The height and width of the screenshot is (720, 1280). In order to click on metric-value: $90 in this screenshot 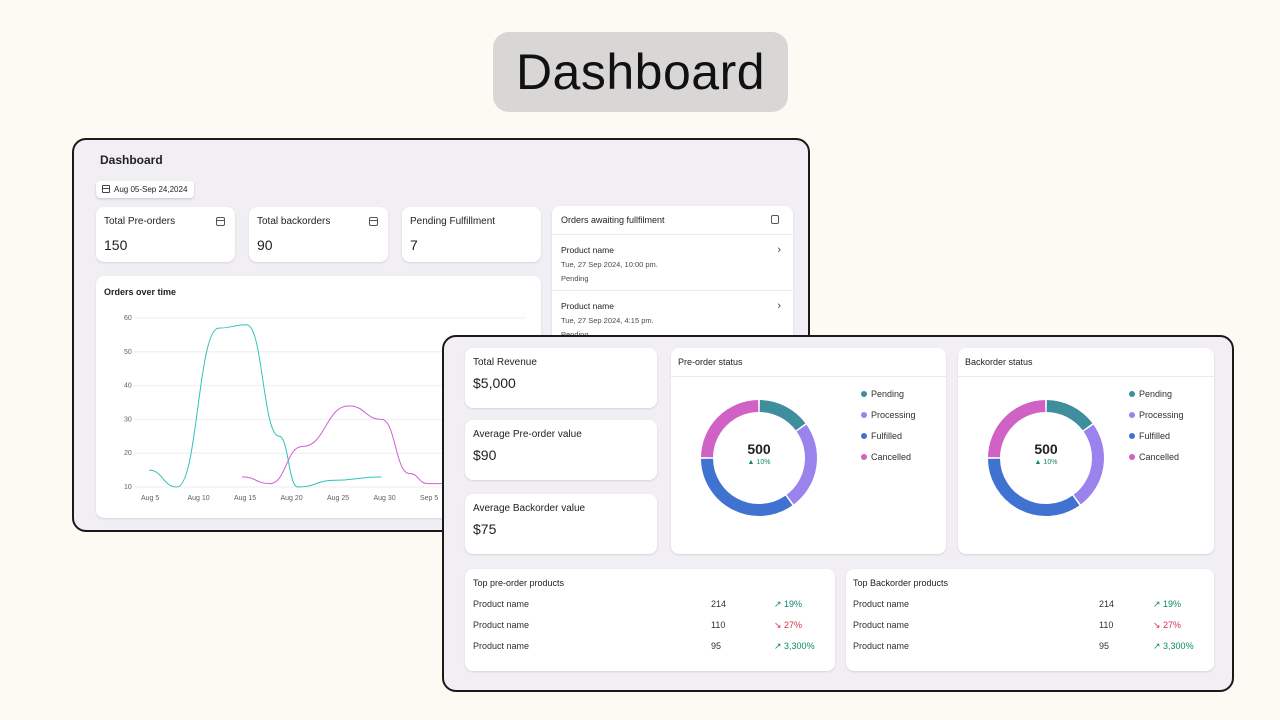, I will do `click(485, 455)`.